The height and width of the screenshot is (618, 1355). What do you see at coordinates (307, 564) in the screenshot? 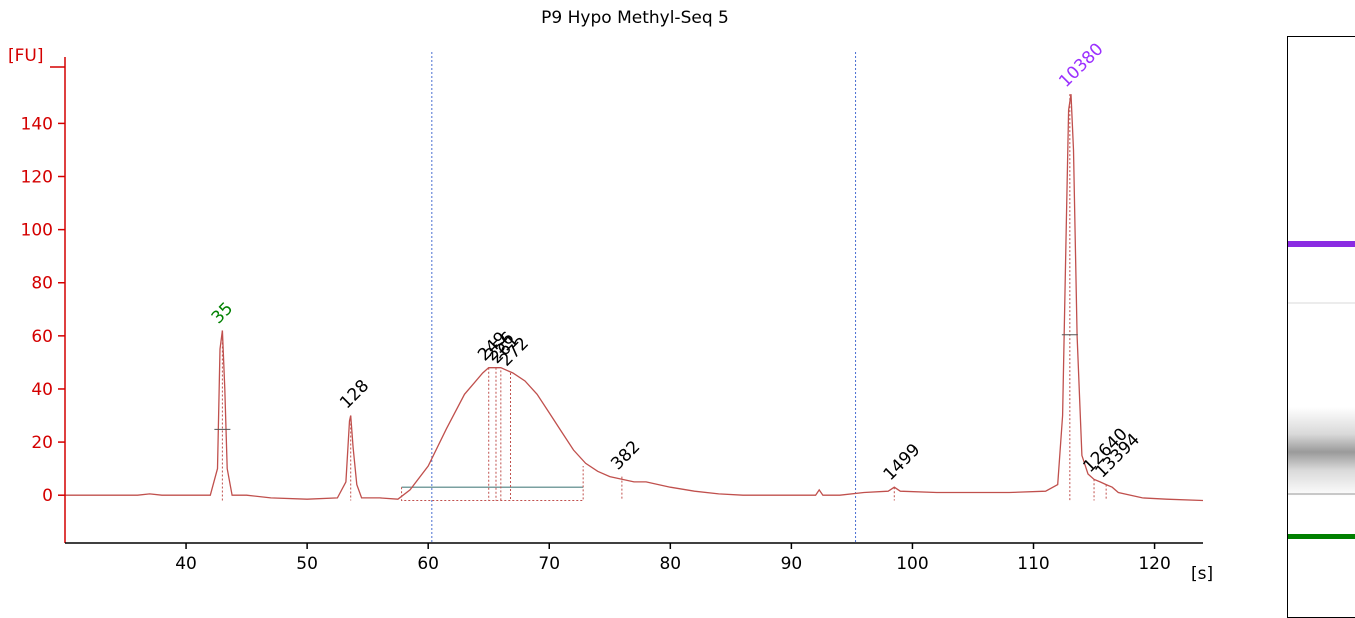
I see `x-tick-label: 50` at bounding box center [307, 564].